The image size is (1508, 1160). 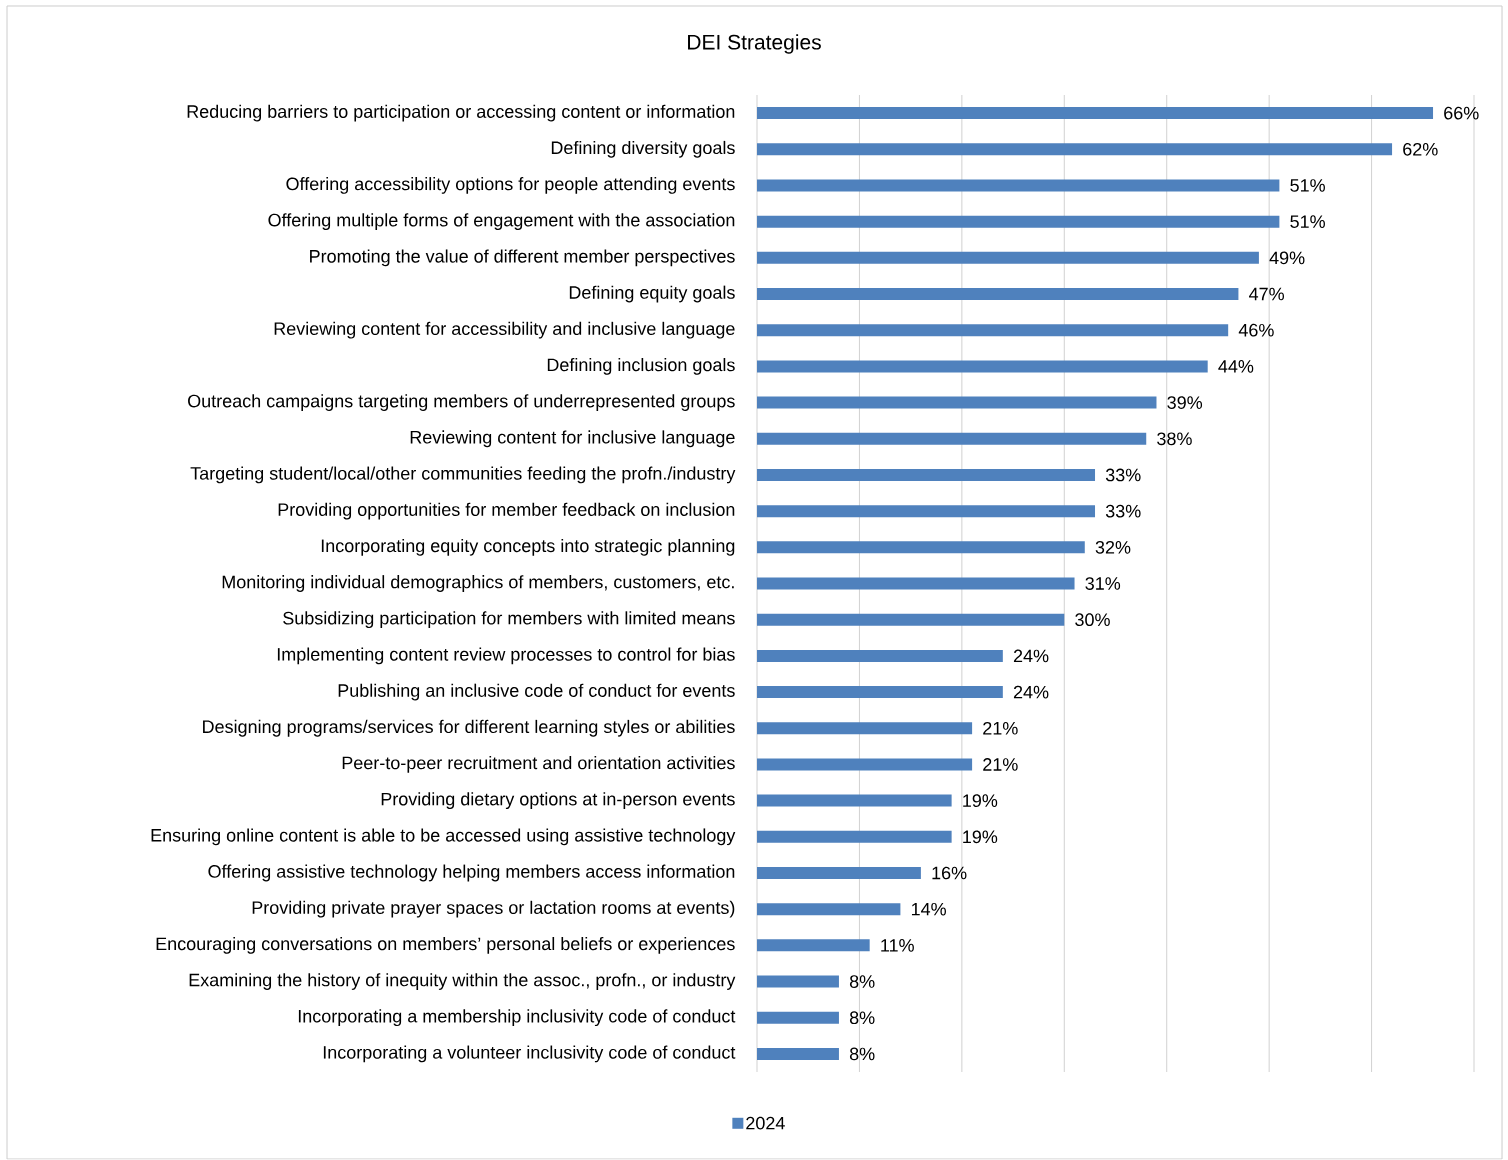 I want to click on y-tick-label: Reducing barriers to participation or accessing content or information, so click(x=461, y=113).